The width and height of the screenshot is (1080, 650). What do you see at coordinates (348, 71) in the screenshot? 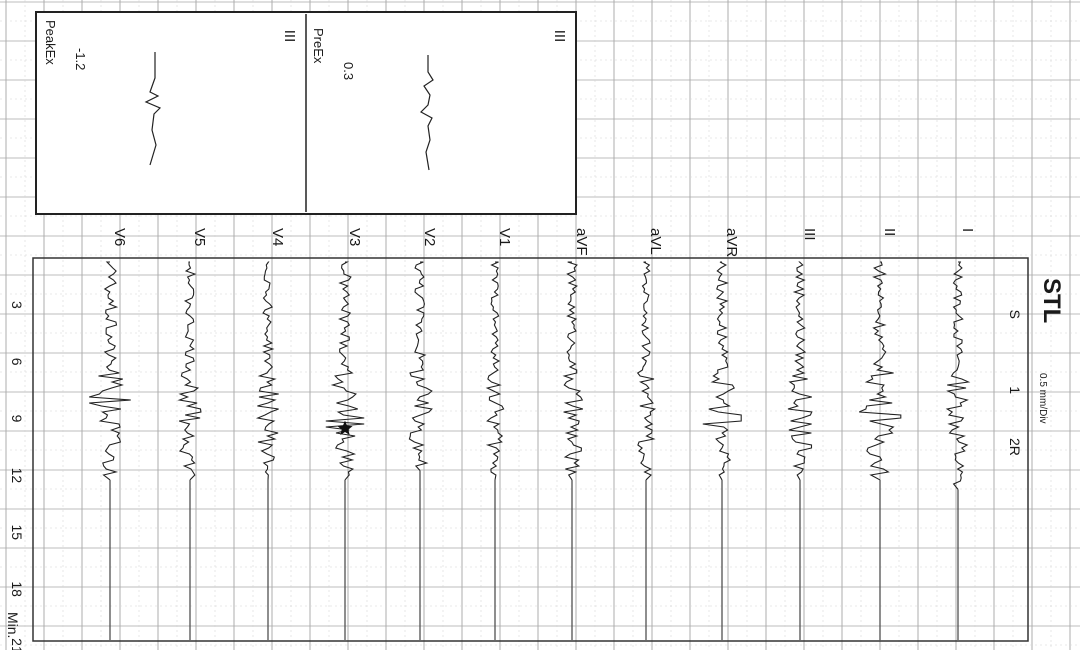
I see `inset-pre-value: 0.3` at bounding box center [348, 71].